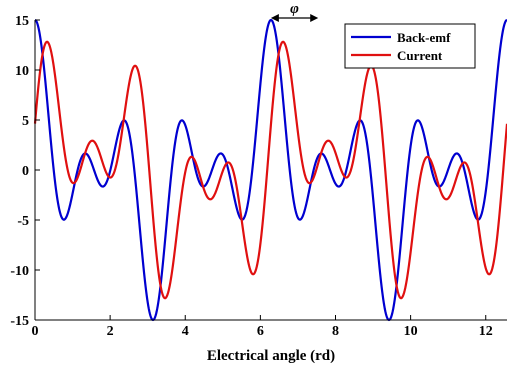 This screenshot has height=373, width=507. Describe the element at coordinates (294, 9) in the screenshot. I see `phase-label: φ` at that location.